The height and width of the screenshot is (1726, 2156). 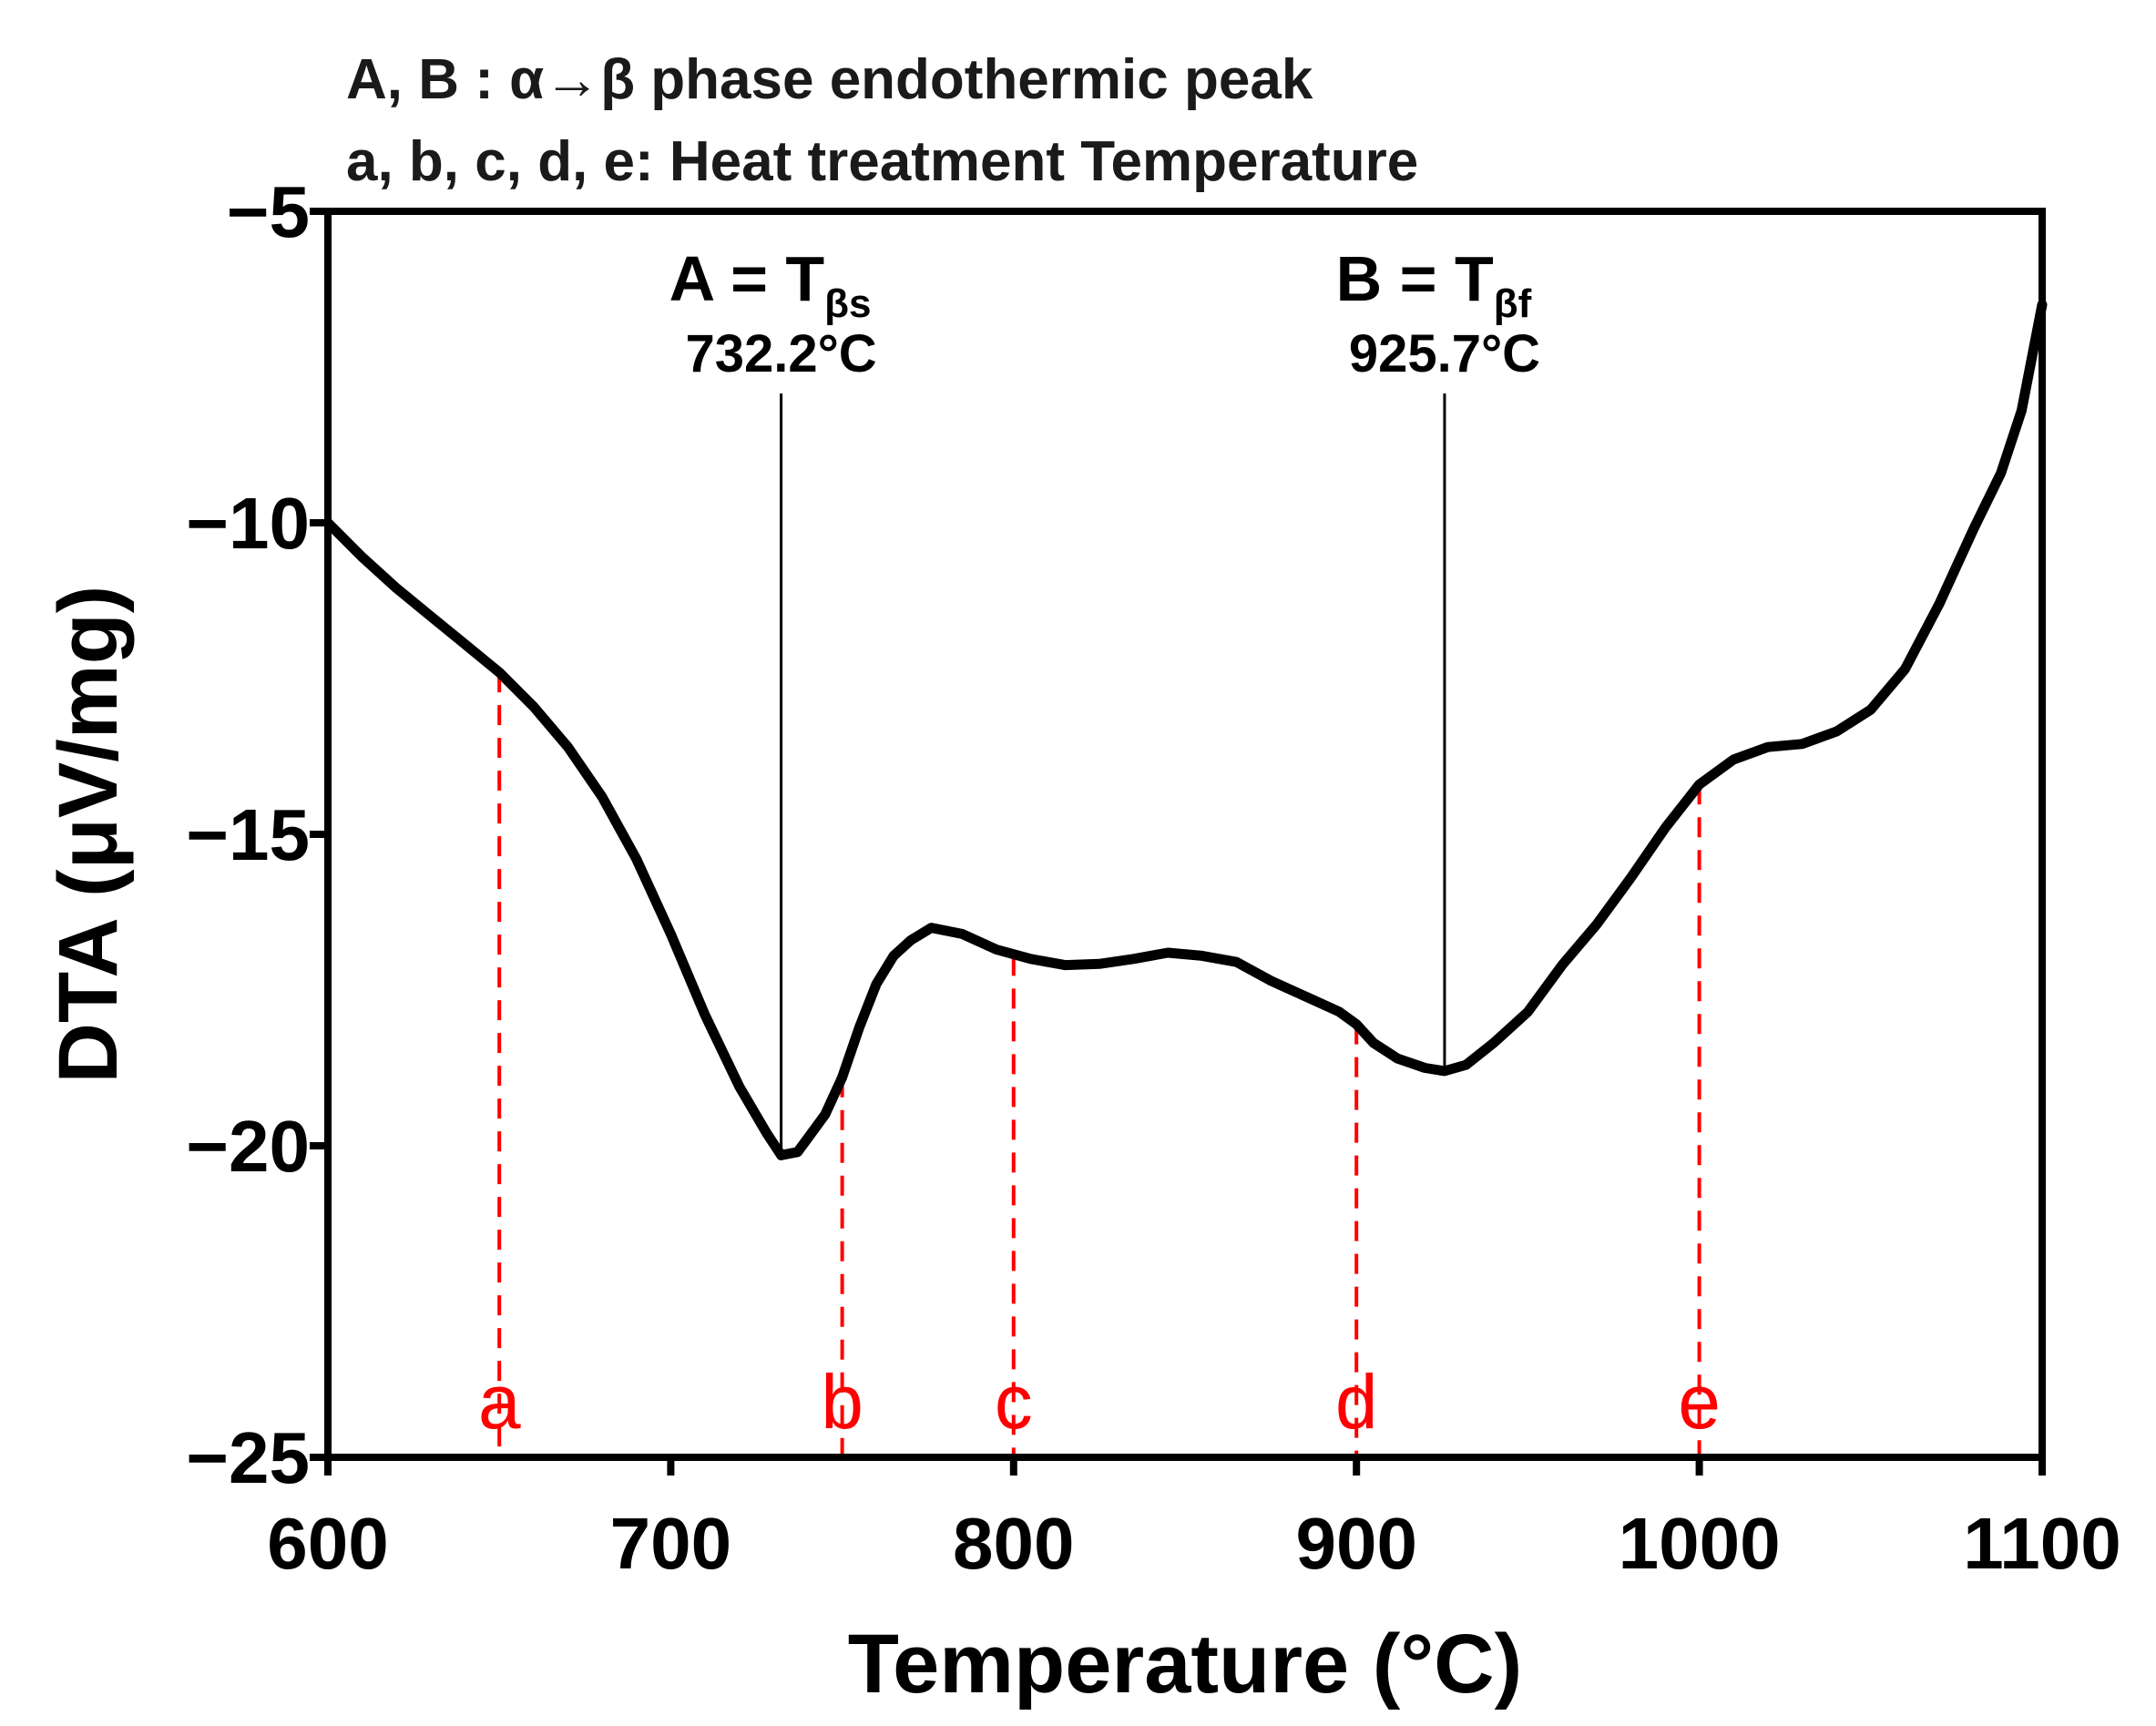 What do you see at coordinates (1415, 278) in the screenshot?
I see `peak-label-main-B: B = T` at bounding box center [1415, 278].